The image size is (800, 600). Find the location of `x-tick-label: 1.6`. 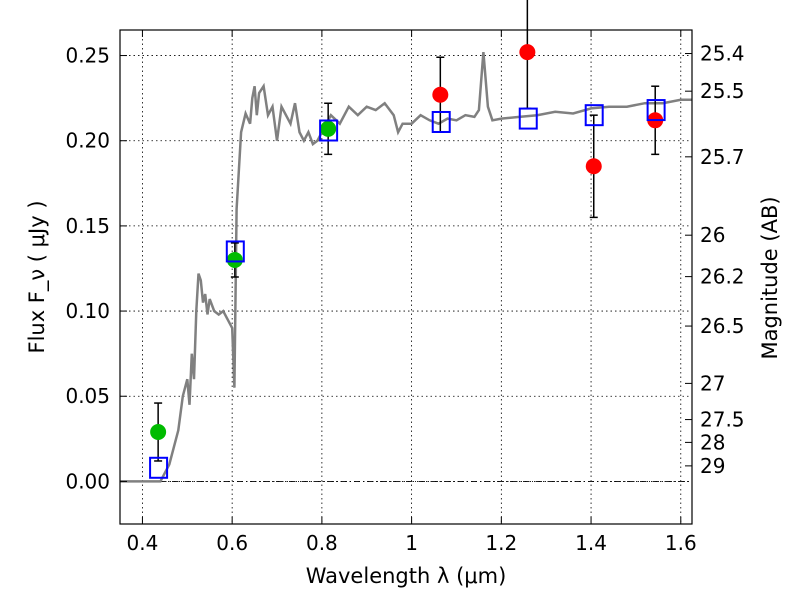

x-tick-label: 1.6 is located at coordinates (681, 543).